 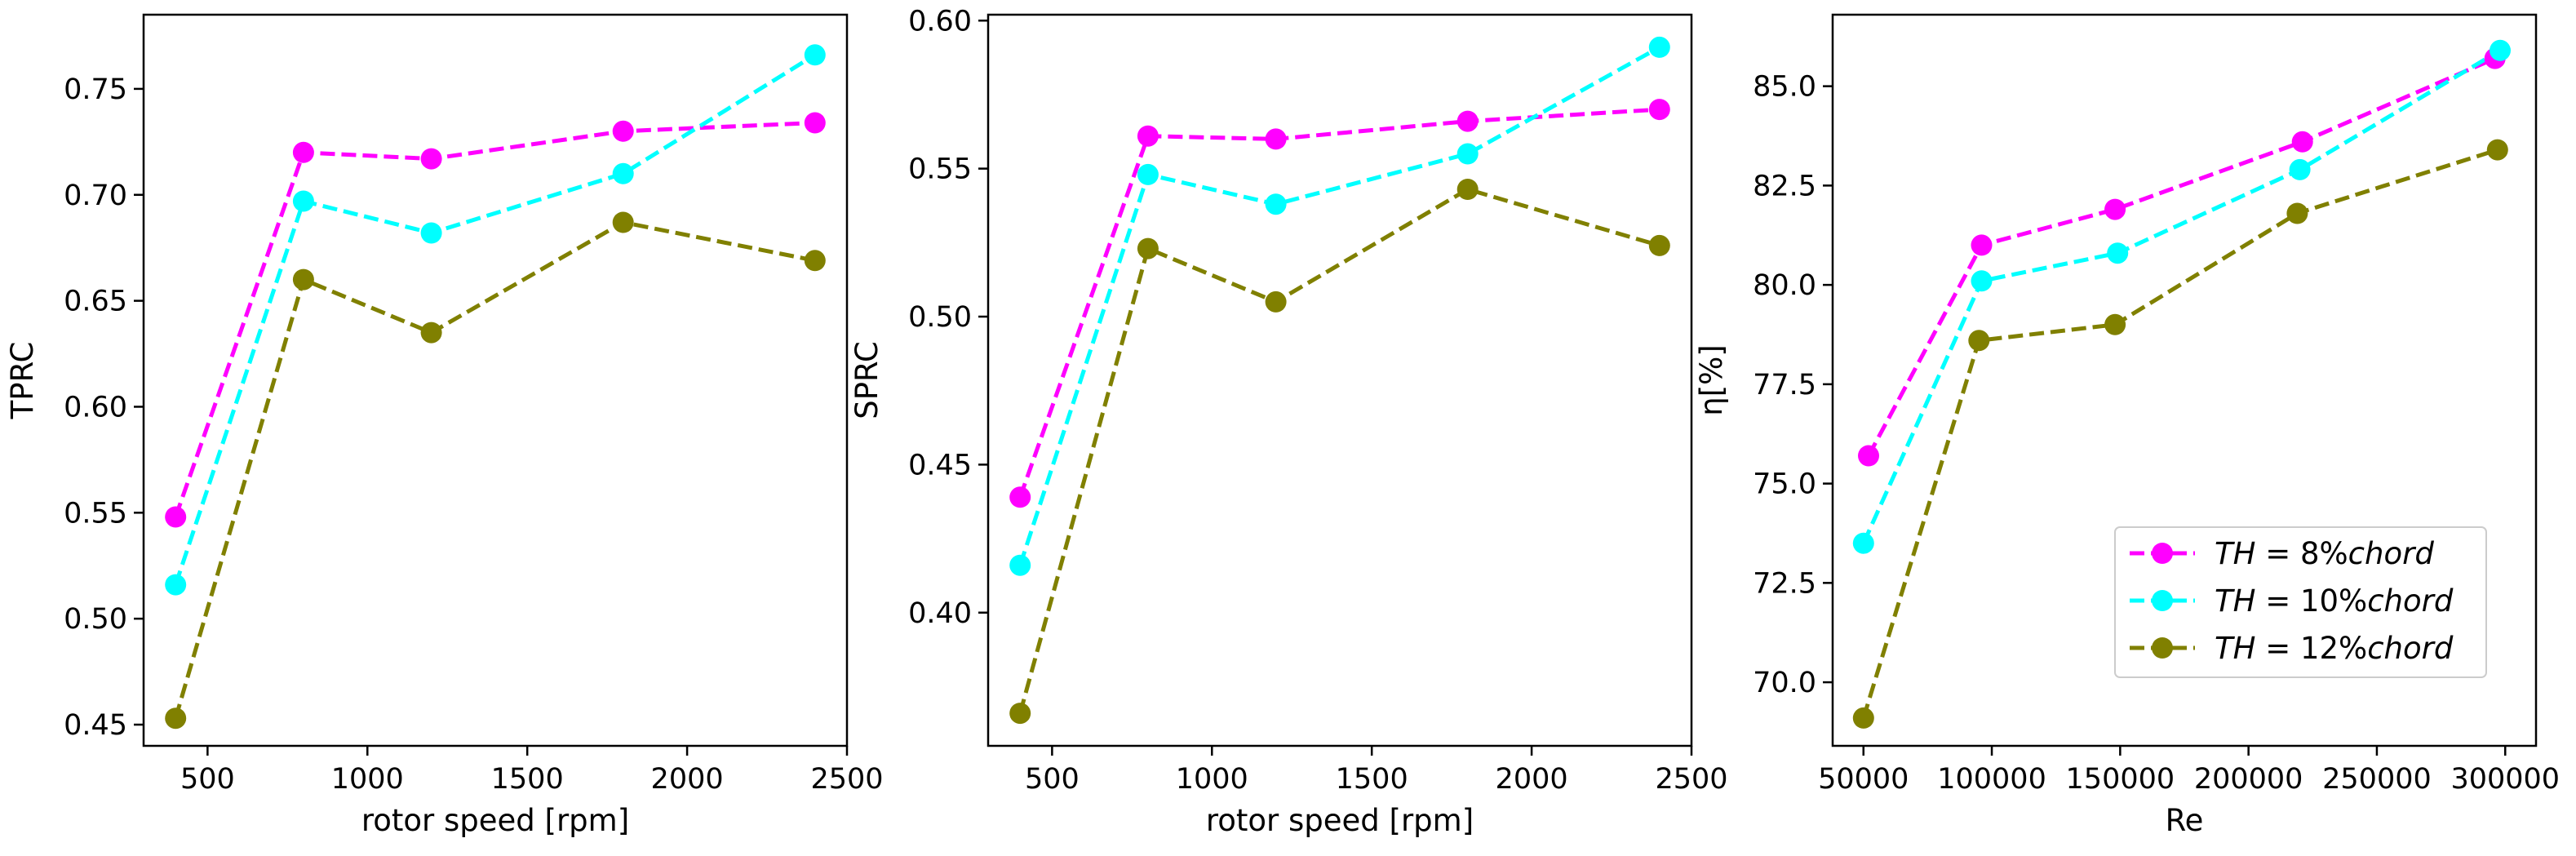 I want to click on y-tick-label: 70.0, so click(x=1784, y=683).